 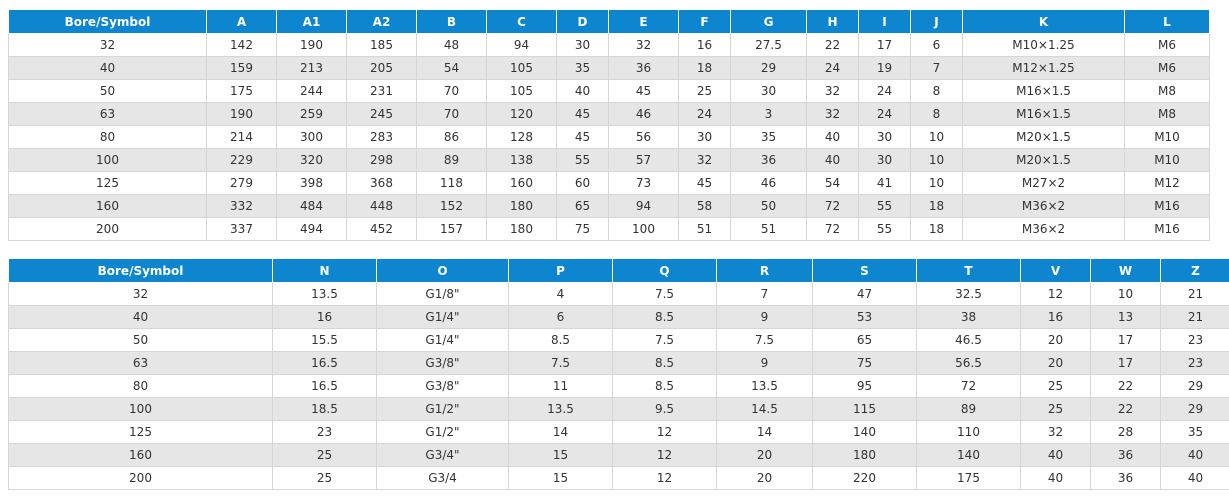 What do you see at coordinates (643, 160) in the screenshot?
I see `table-cell-e: 57` at bounding box center [643, 160].